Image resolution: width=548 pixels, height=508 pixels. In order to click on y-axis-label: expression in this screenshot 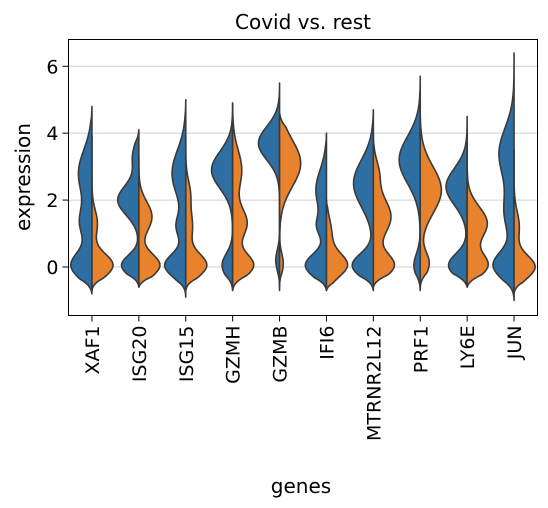, I will do `click(23, 177)`.